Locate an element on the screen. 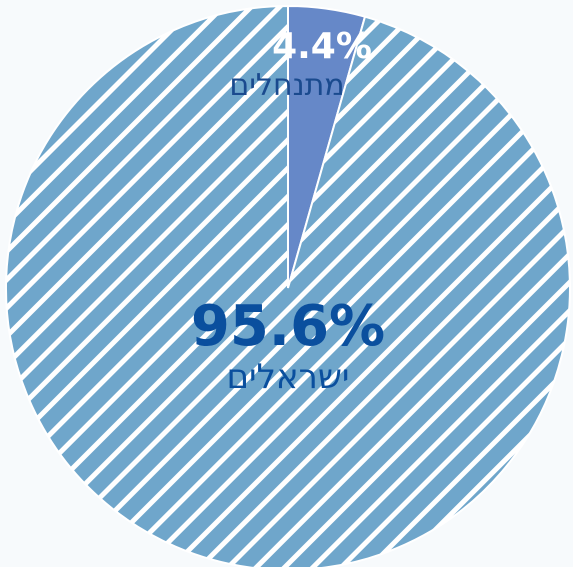 The width and height of the screenshot is (573, 567). slice-name-label-settlers: מתנחלים is located at coordinates (286, 85).